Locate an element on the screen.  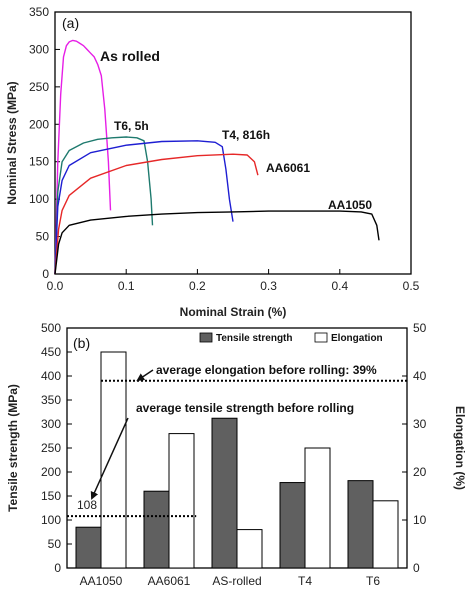
y-tick-label-a: 100 is located at coordinates (39, 199).